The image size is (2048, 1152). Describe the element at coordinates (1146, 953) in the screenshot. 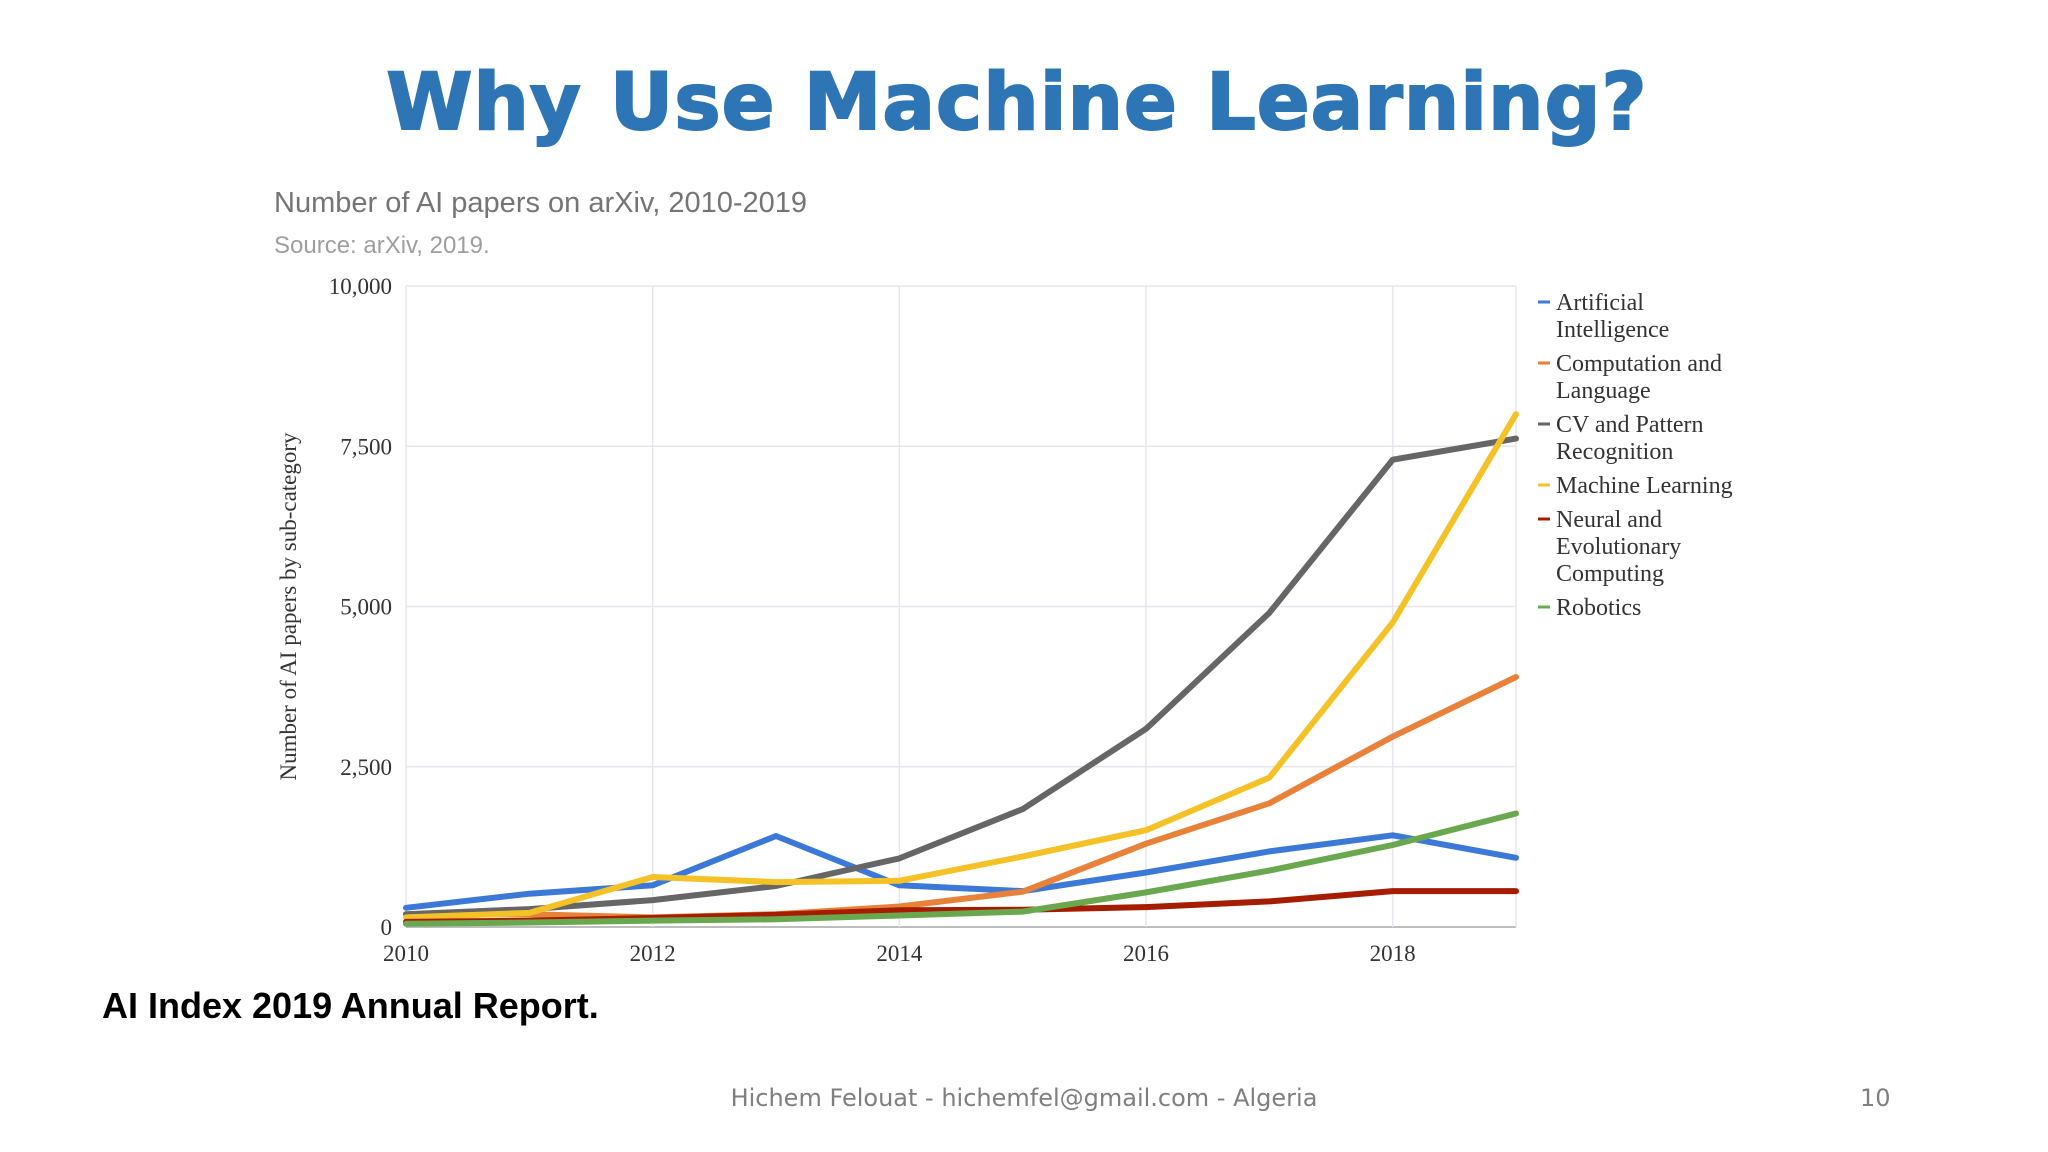

I see `x-tick-label: 2016` at that location.